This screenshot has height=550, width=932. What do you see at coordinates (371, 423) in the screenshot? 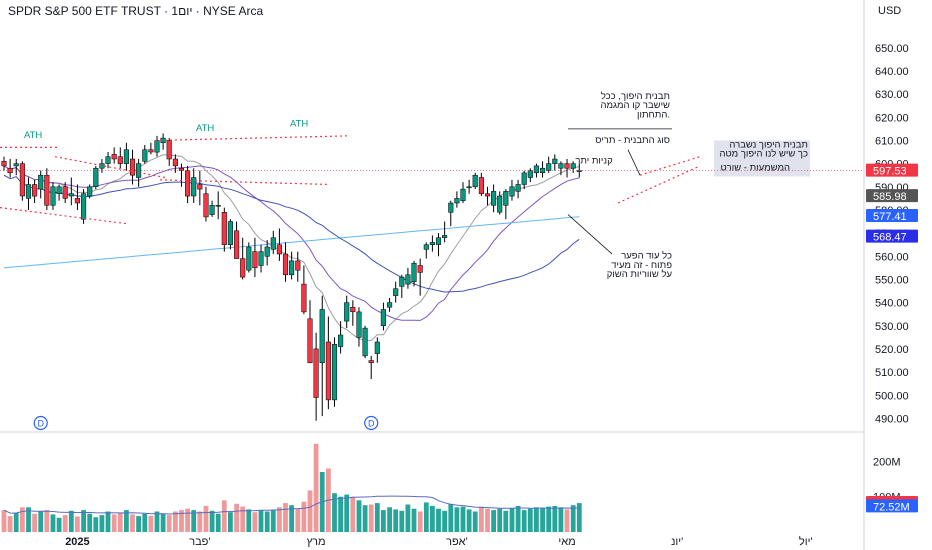
I see `dividend-marker` at bounding box center [371, 423].